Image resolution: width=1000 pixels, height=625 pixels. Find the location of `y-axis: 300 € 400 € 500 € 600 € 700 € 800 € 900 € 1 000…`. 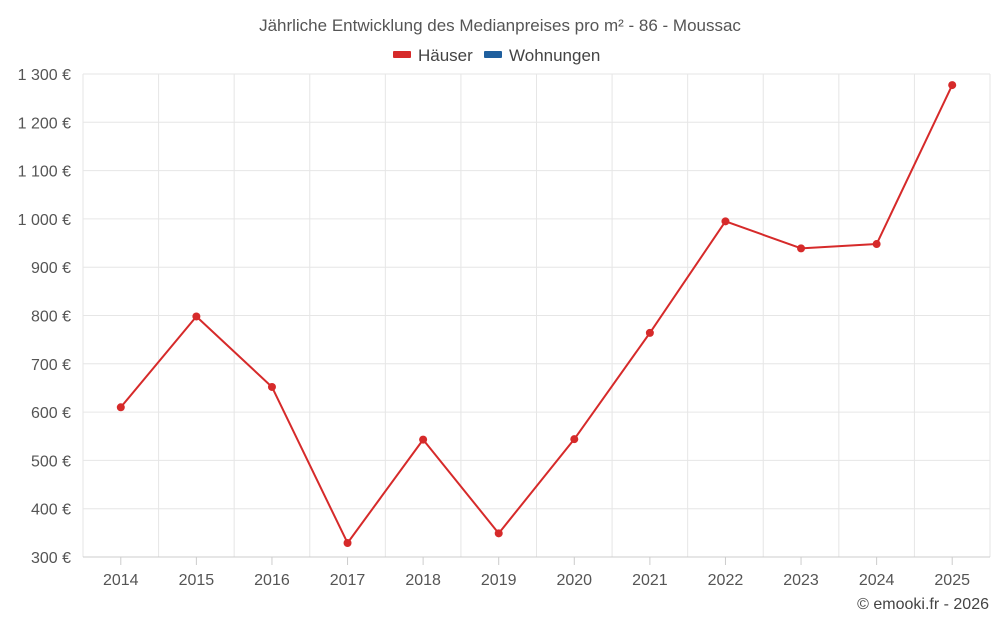

y-axis: 300 € 400 € 500 € 600 € 700 € 800 € 900 € 1 000… is located at coordinates (44, 317).